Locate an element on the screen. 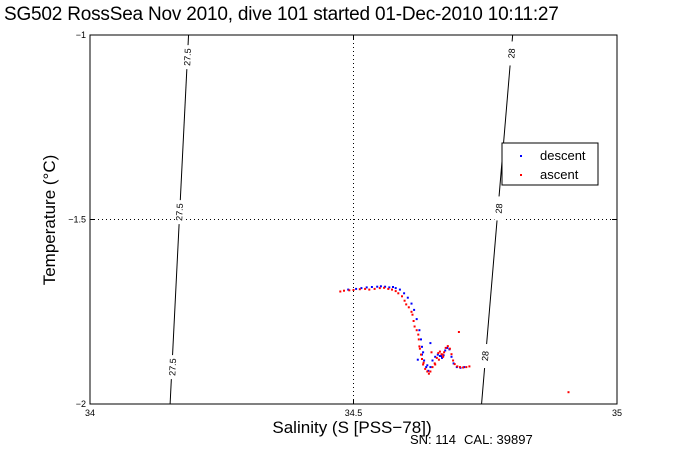  y-tick-label: −1.5 is located at coordinates (77, 220).